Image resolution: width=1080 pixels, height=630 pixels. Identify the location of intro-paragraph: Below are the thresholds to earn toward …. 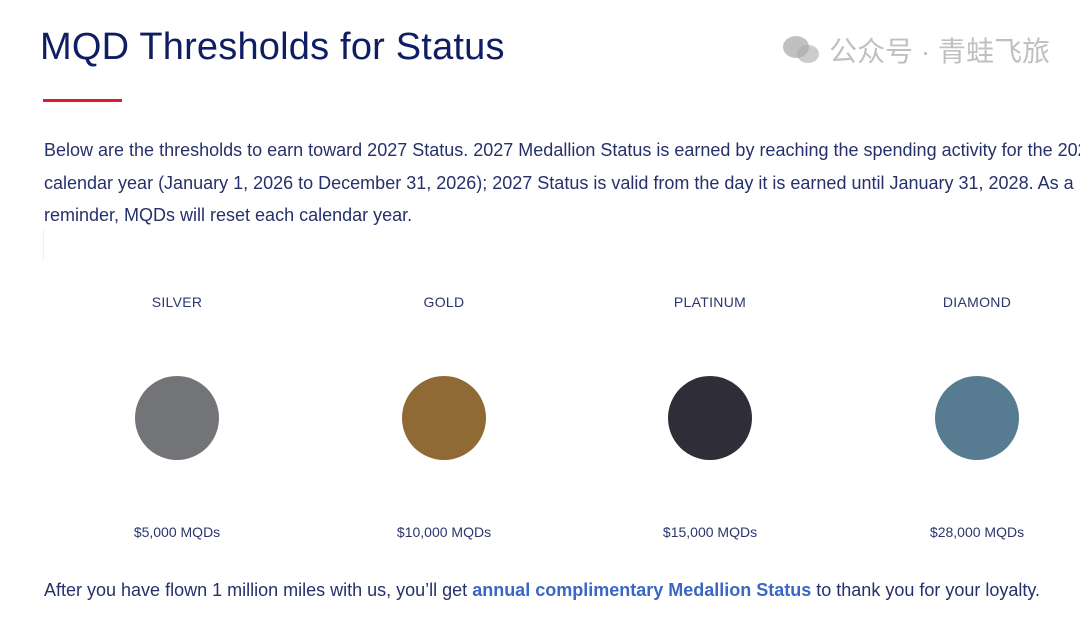
(562, 182).